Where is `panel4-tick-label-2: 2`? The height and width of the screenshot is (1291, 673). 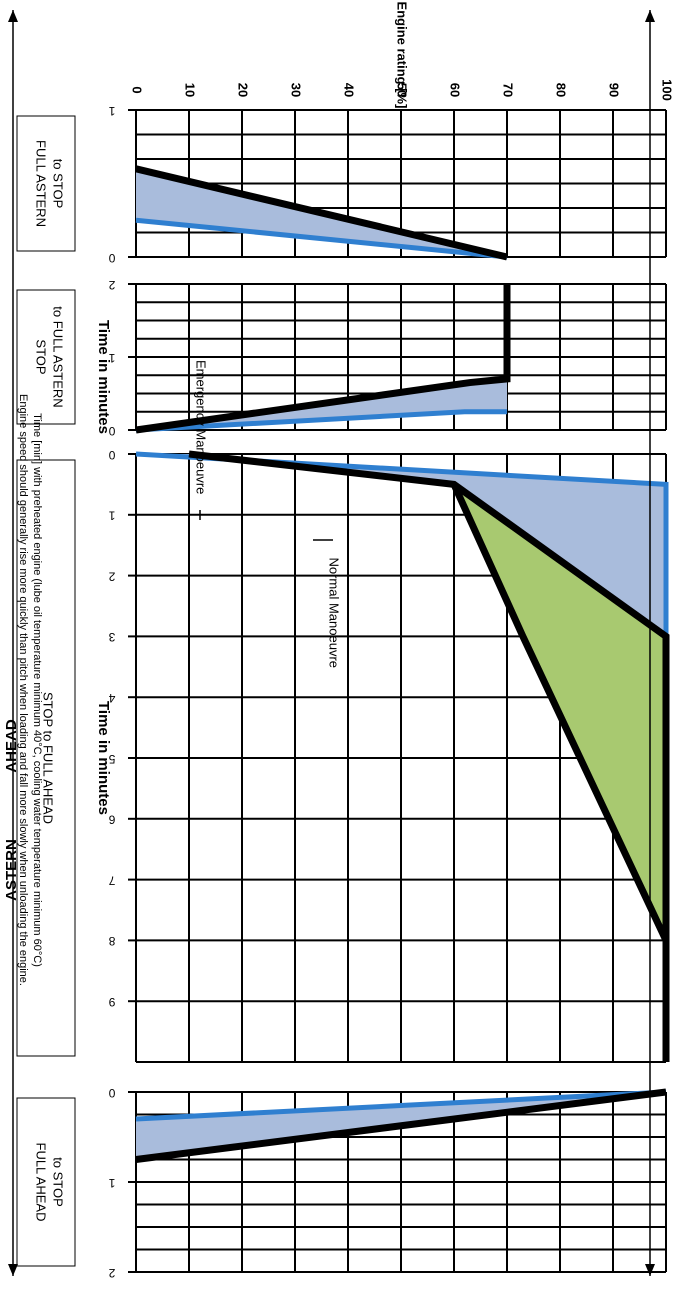 panel4-tick-label-2: 2 is located at coordinates (111, 1273).